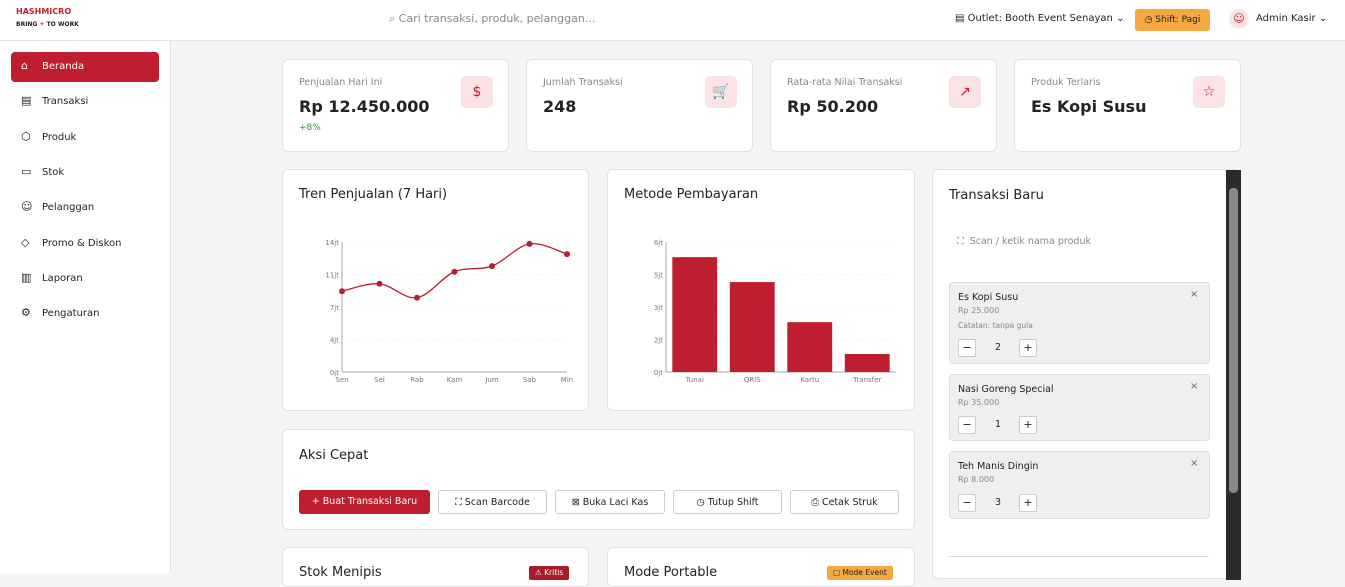 The image size is (1345, 587). I want to click on qty-value: 1, so click(998, 424).